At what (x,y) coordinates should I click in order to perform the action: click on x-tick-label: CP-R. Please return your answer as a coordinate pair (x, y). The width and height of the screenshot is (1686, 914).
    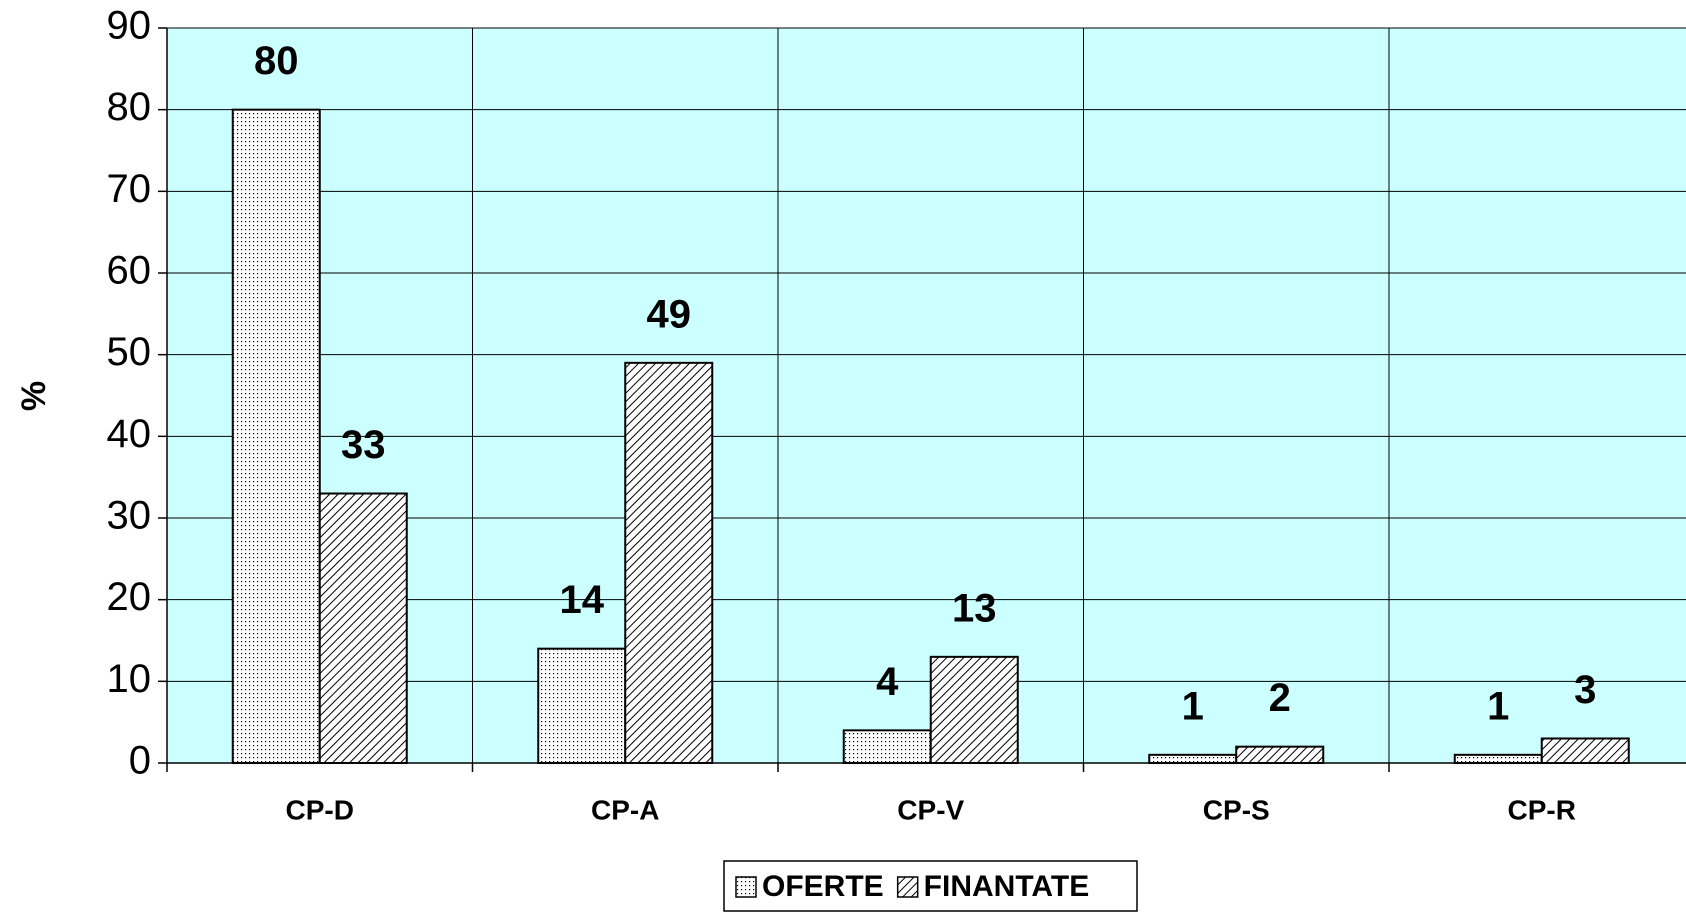
    Looking at the image, I should click on (1542, 809).